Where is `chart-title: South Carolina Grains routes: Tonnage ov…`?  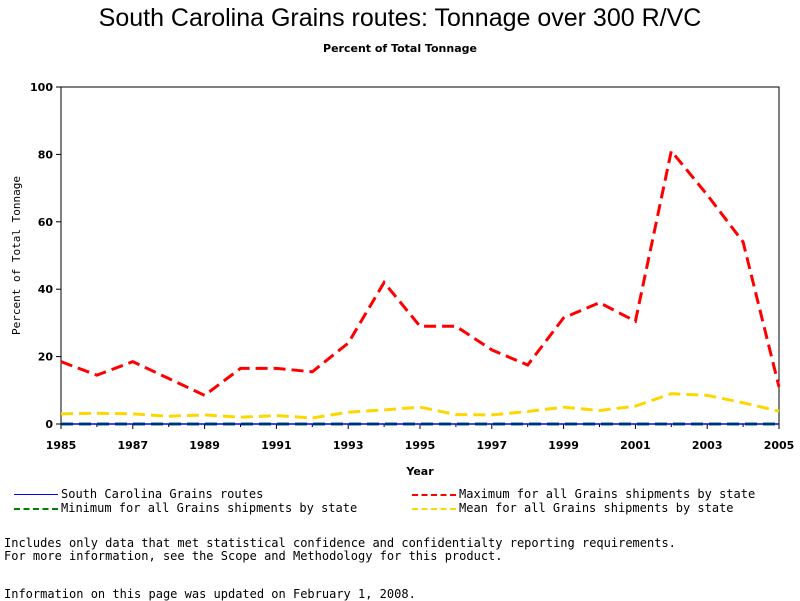 chart-title: South Carolina Grains routes: Tonnage ov… is located at coordinates (400, 18).